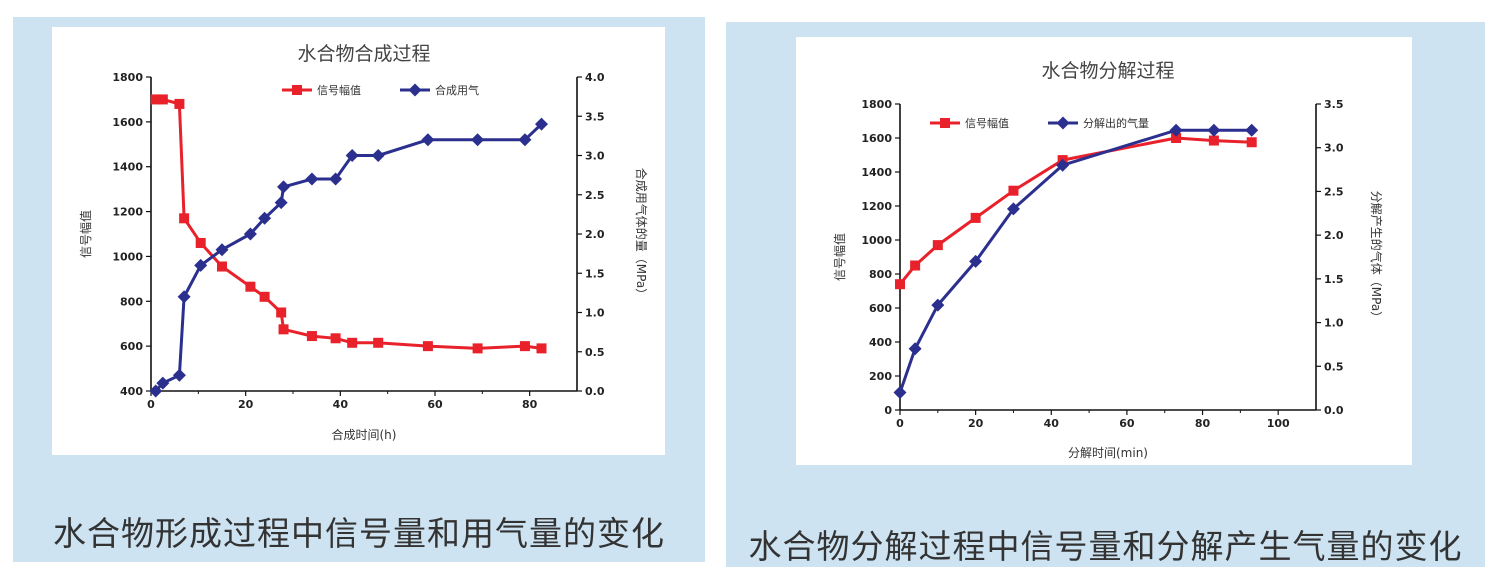 The height and width of the screenshot is (571, 1511). Describe the element at coordinates (348, 223) in the screenshot. I see `series-line-signal` at that location.